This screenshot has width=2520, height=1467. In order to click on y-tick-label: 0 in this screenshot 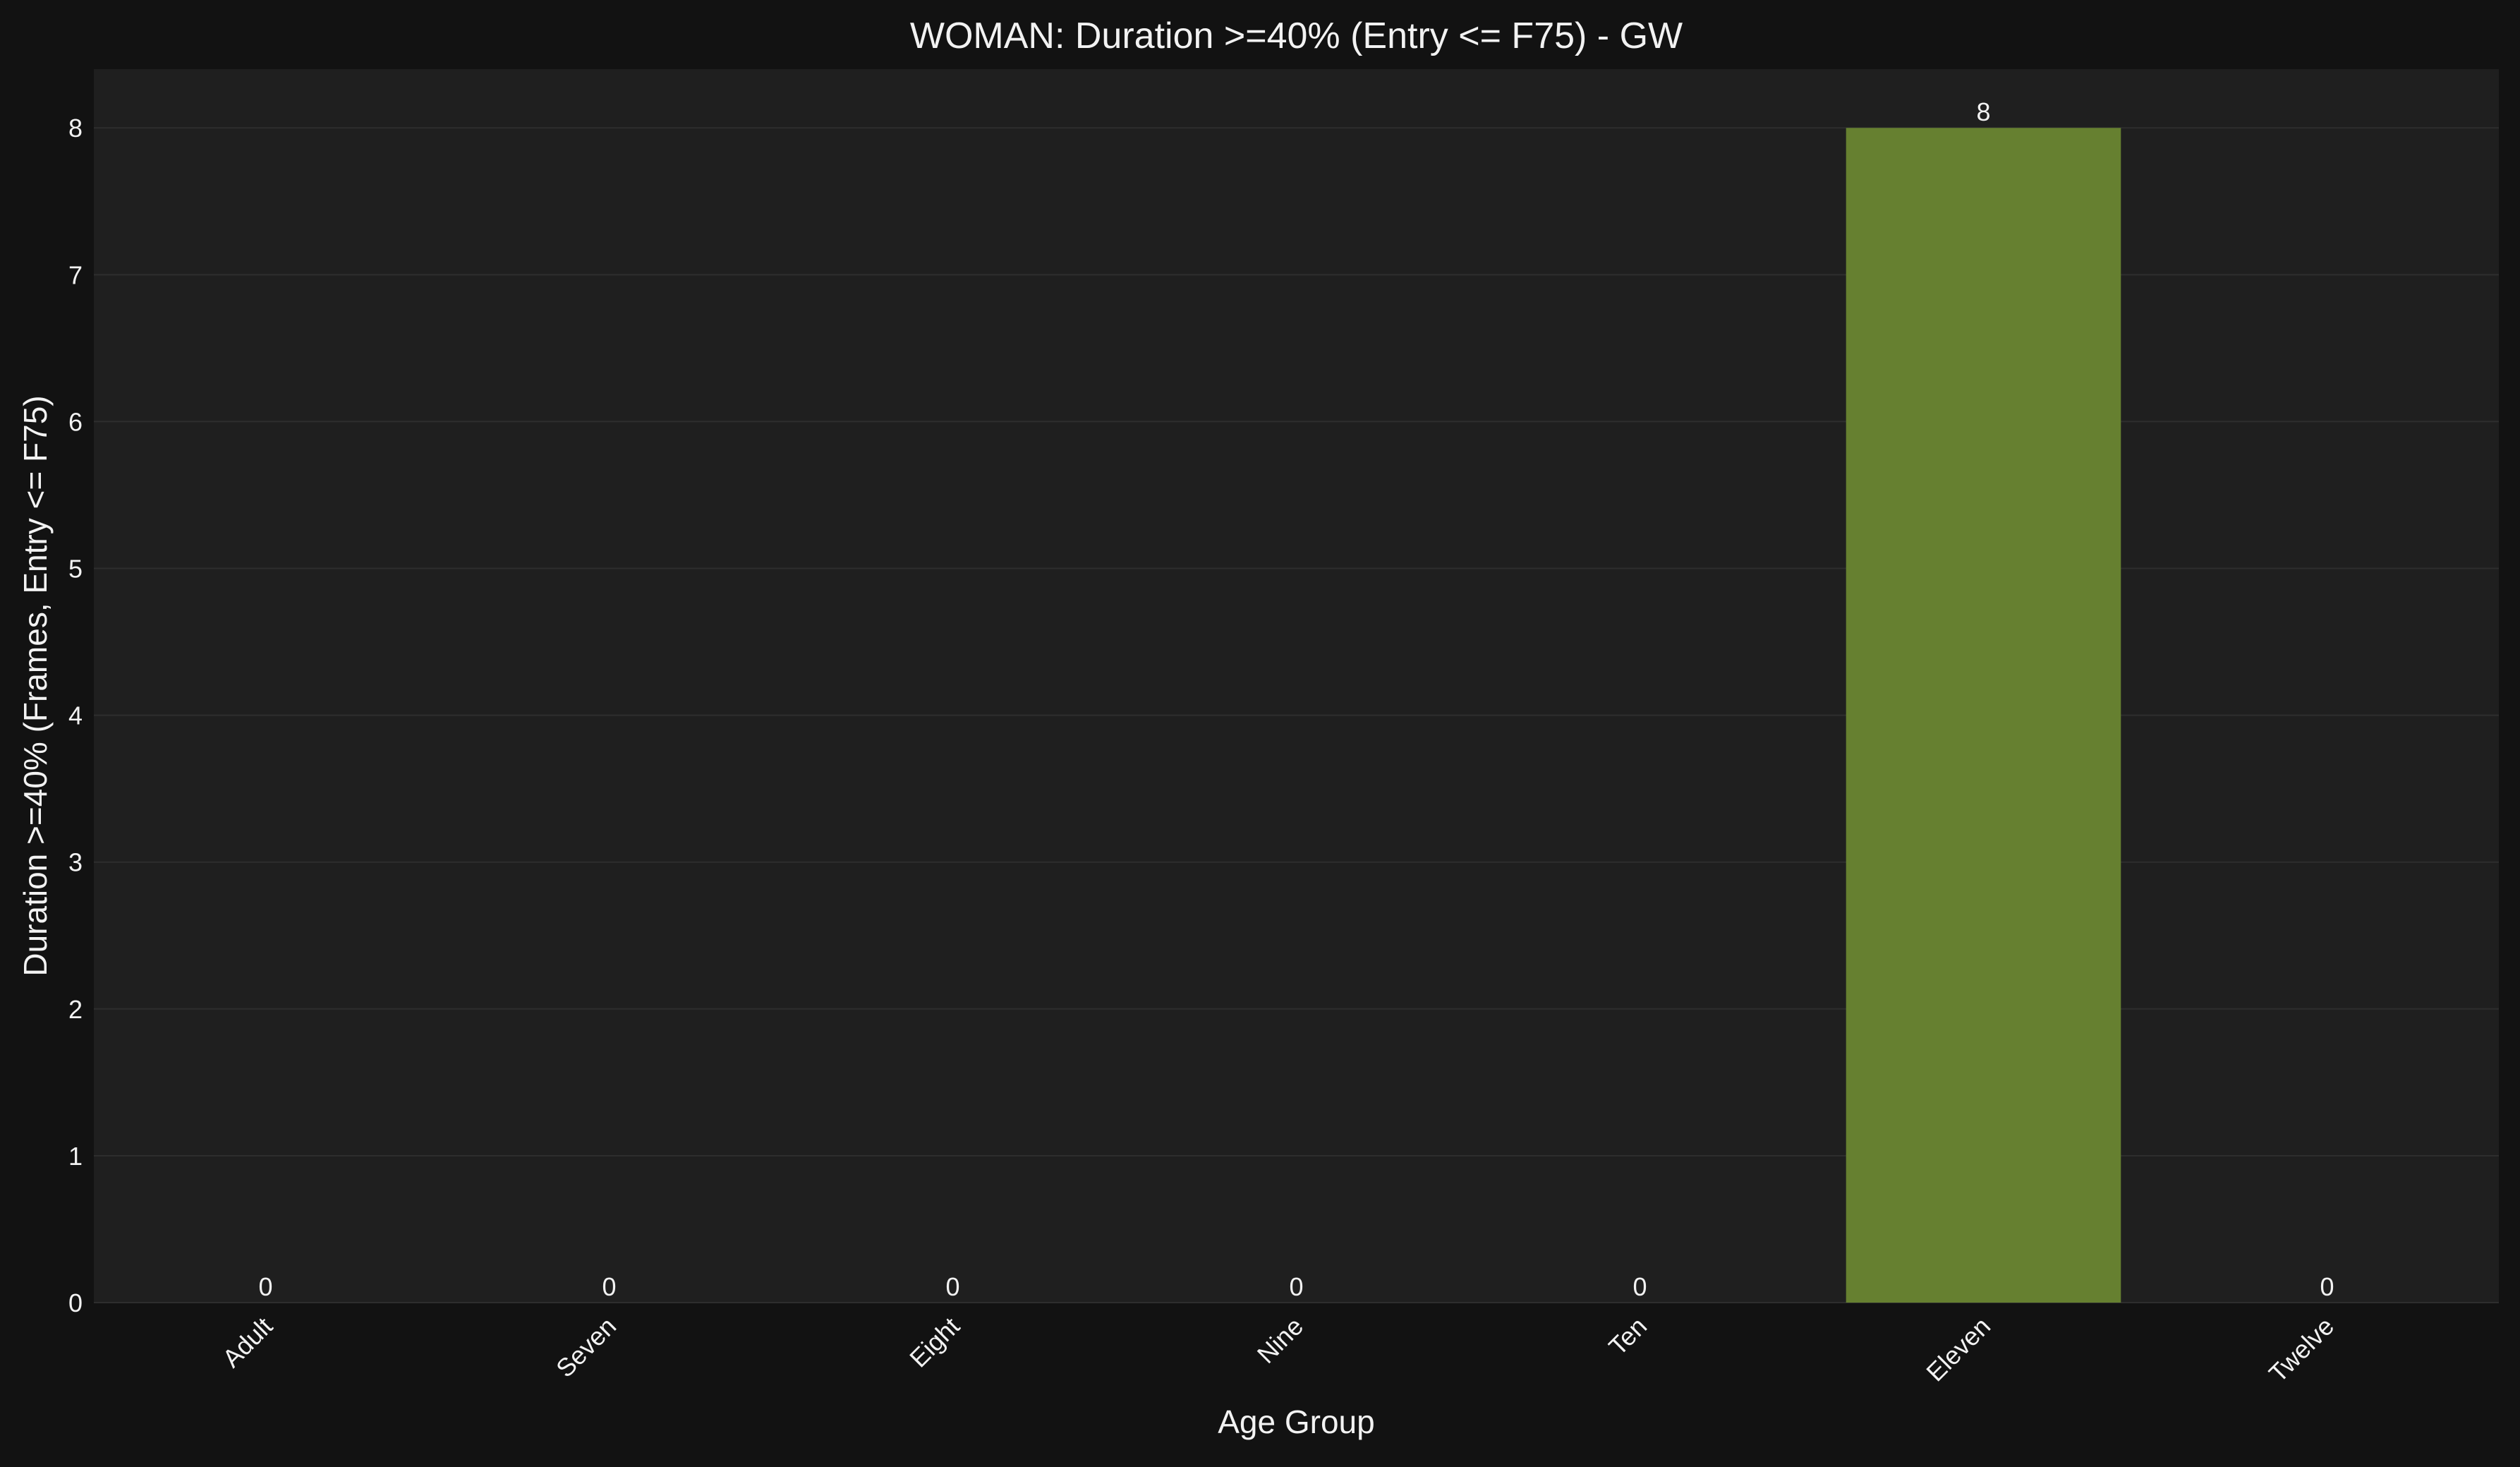, I will do `click(76, 1302)`.